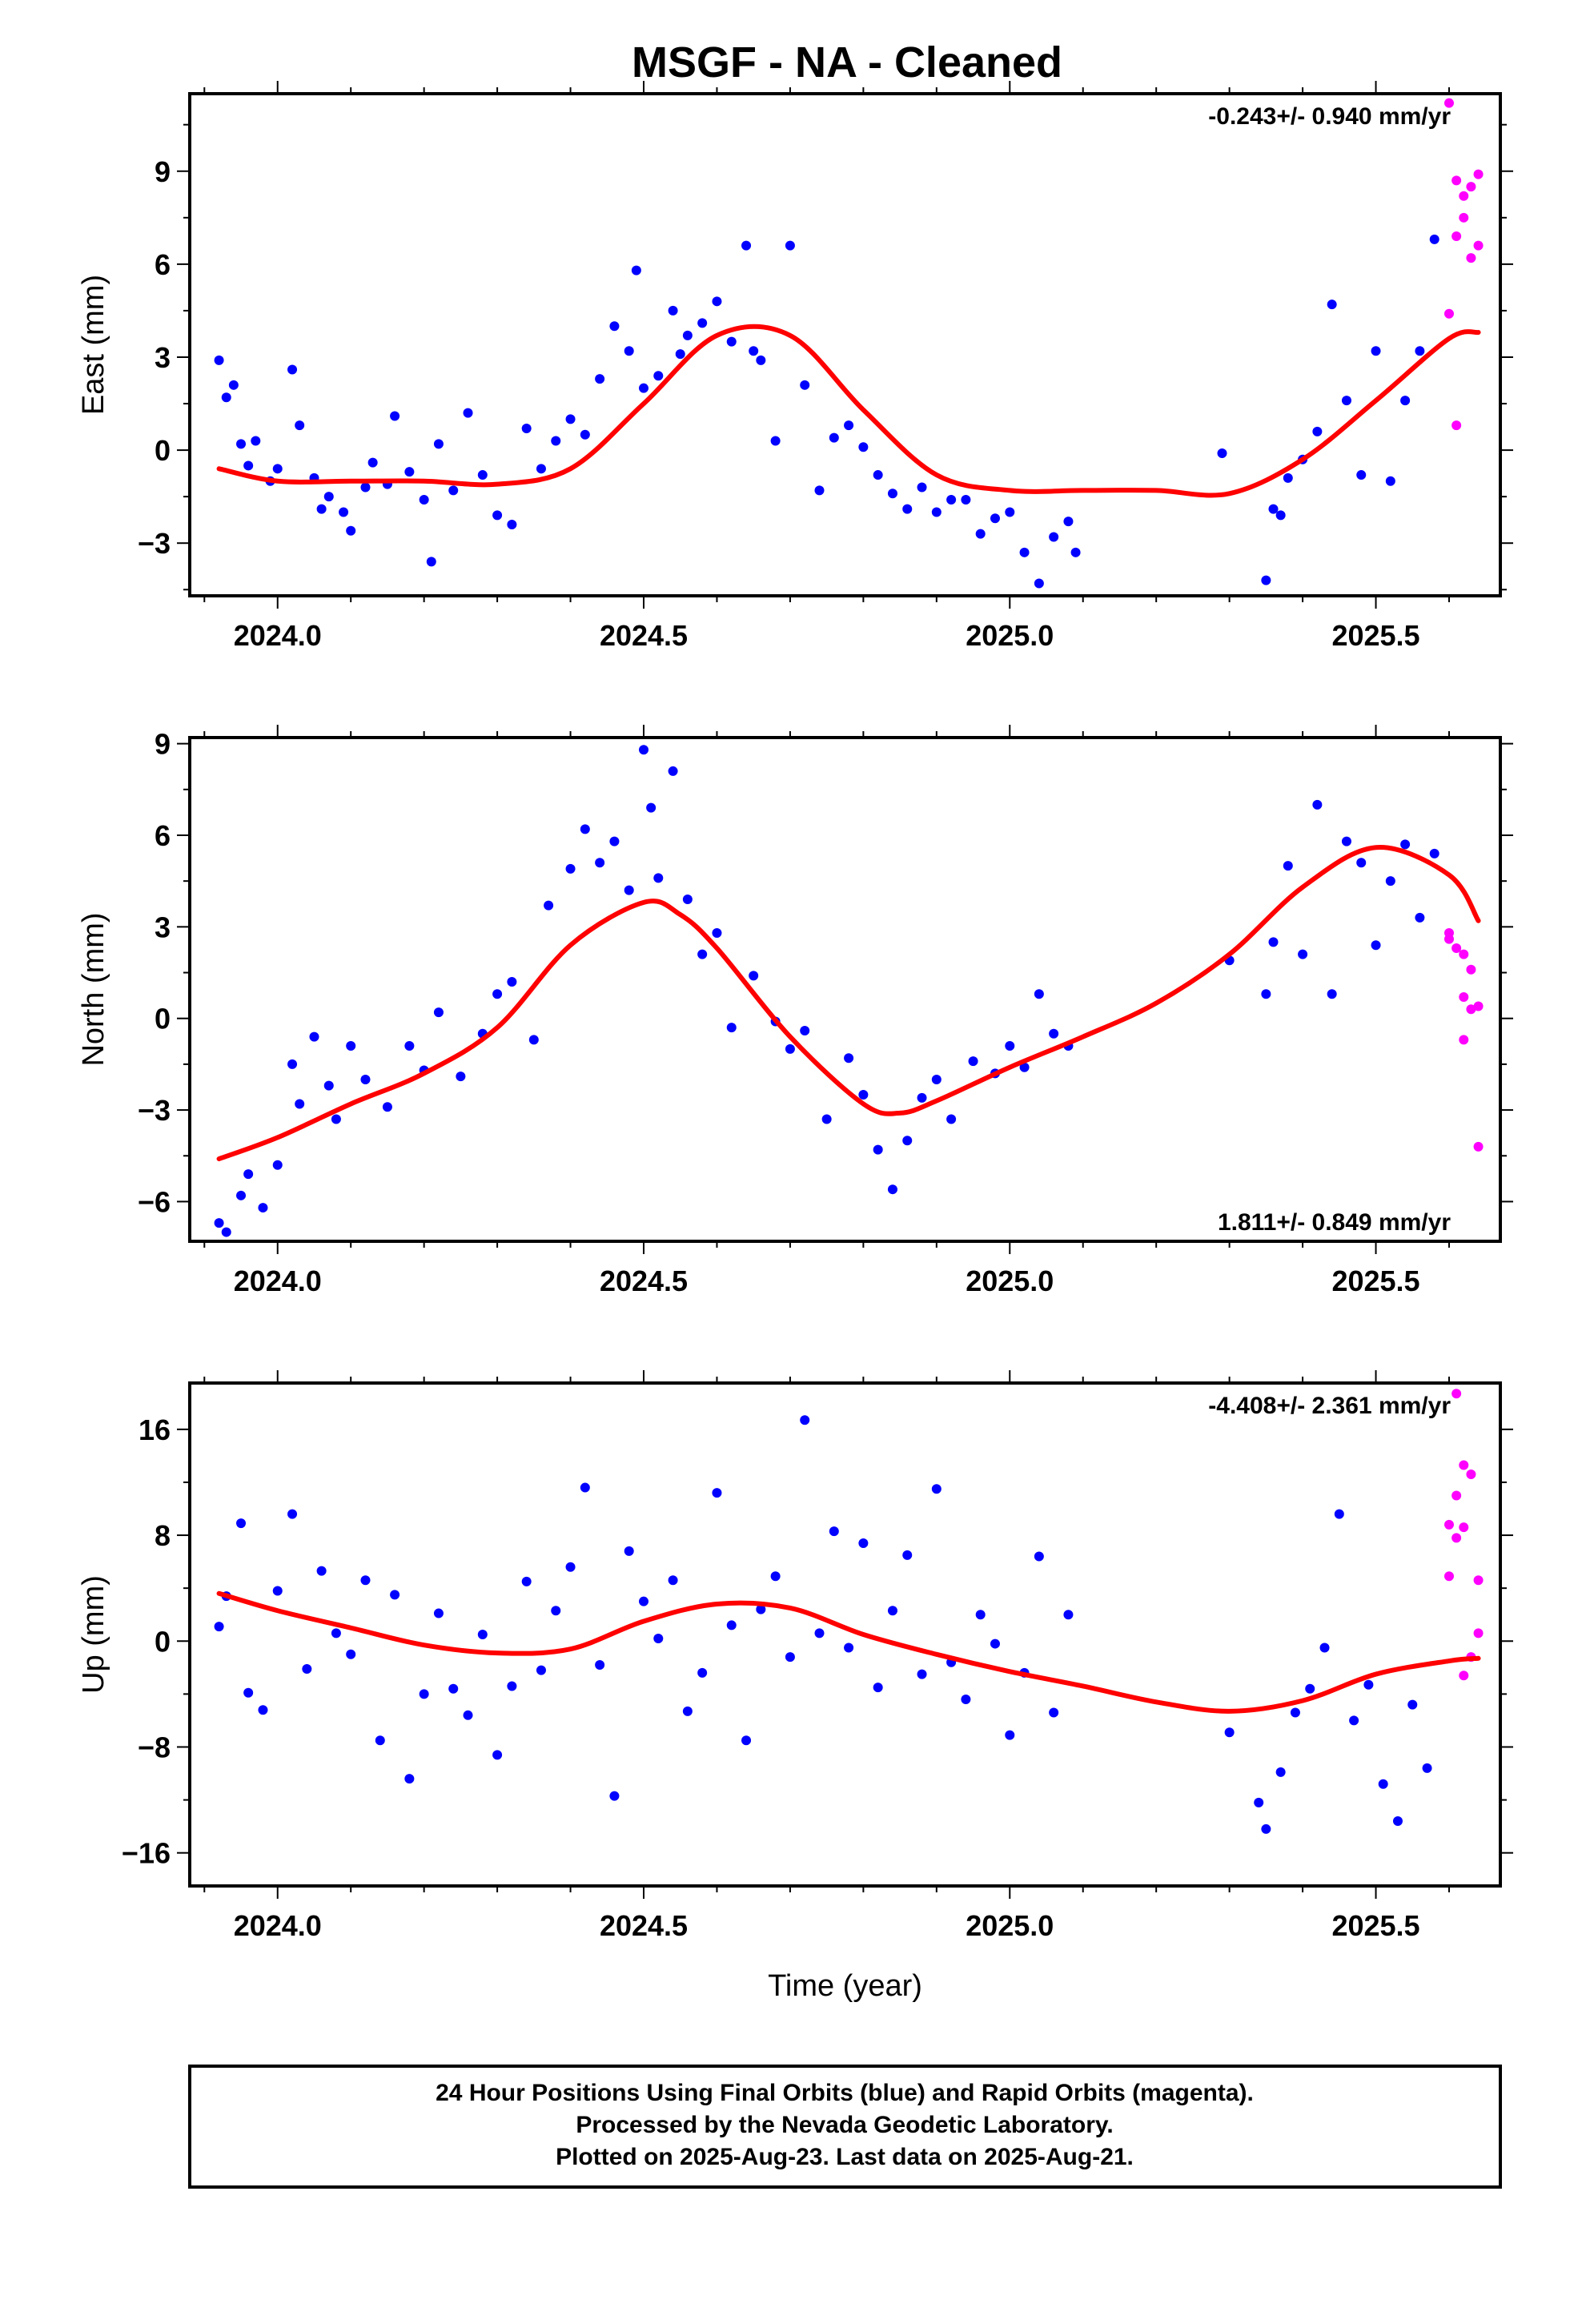  Describe the element at coordinates (154, 1201) in the screenshot. I see `y-tick-label: −6` at that location.